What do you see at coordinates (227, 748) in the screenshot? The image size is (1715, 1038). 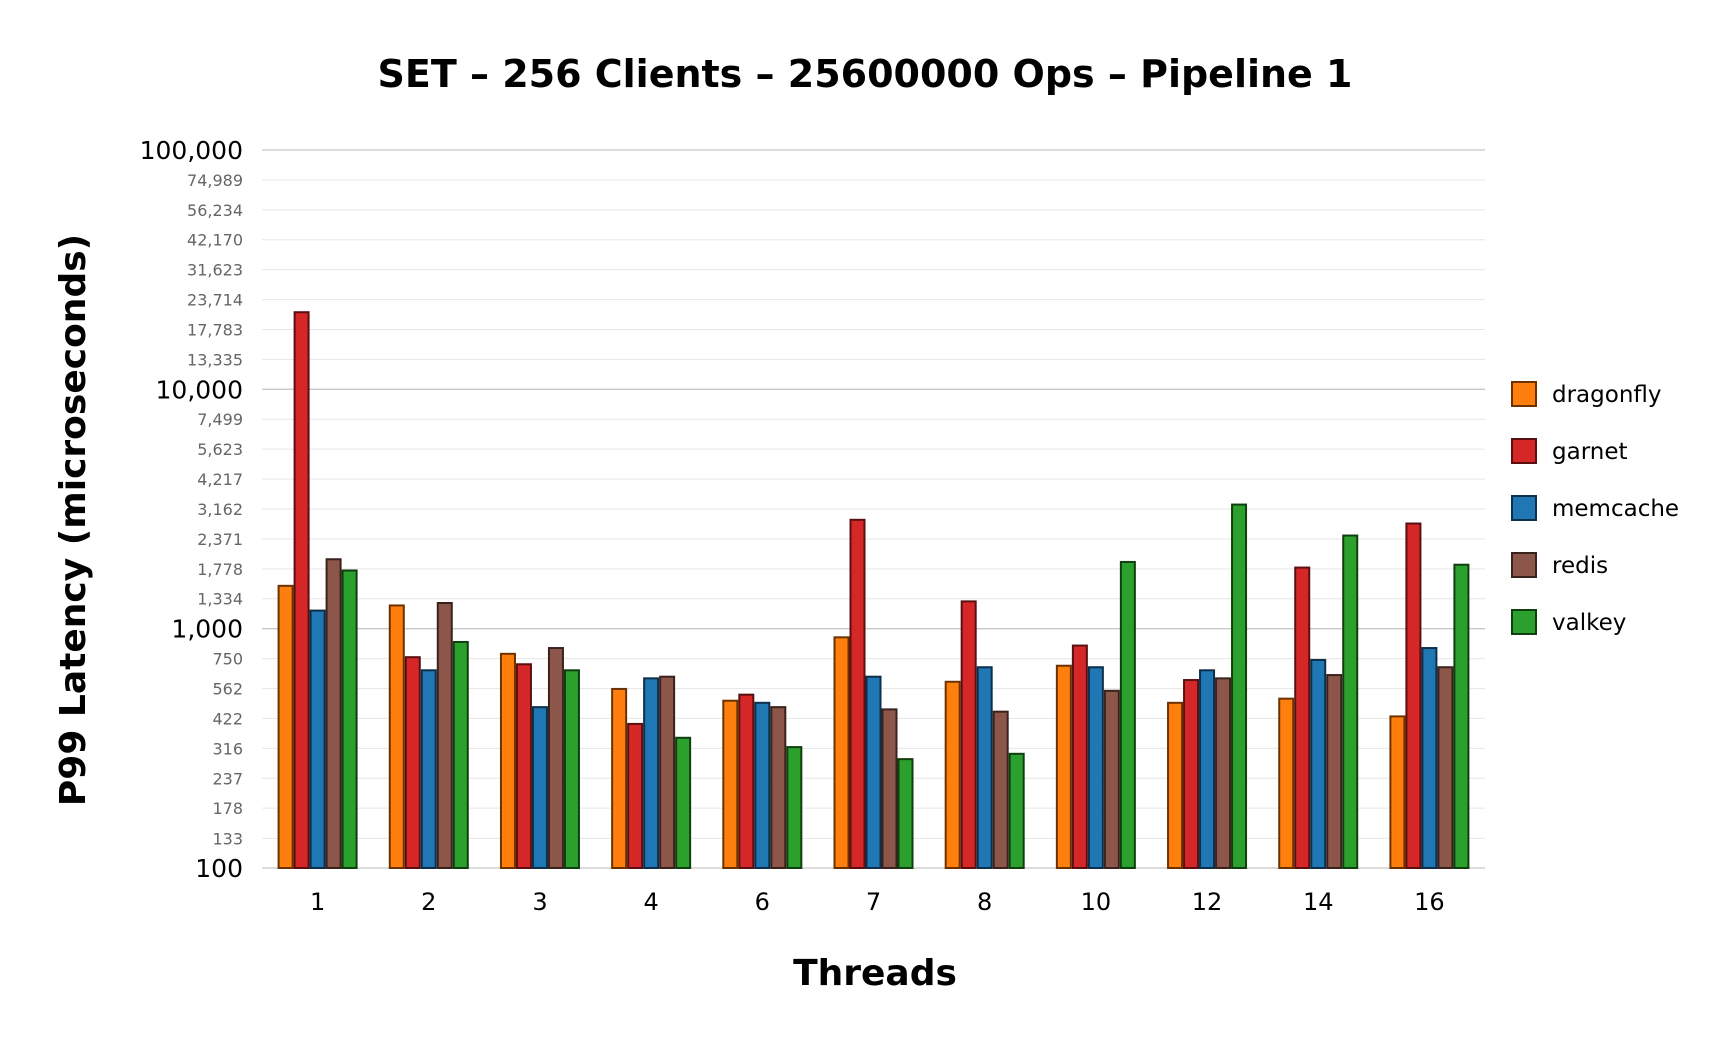 I see `y-tick-label-minor: 316` at bounding box center [227, 748].